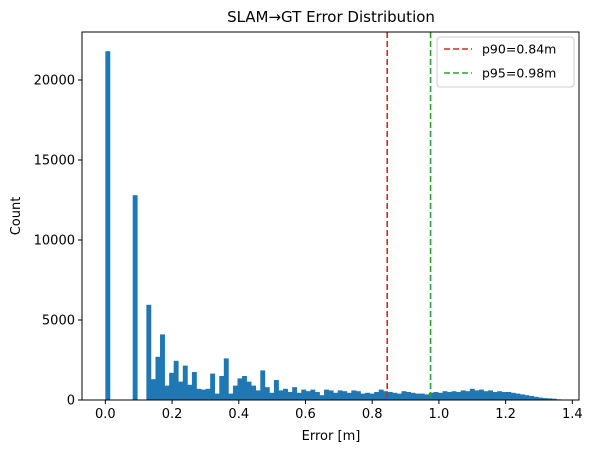 This screenshot has width=596, height=453. What do you see at coordinates (505, 62) in the screenshot?
I see `chart-legend: p90=0.84m p95=0.98m` at bounding box center [505, 62].